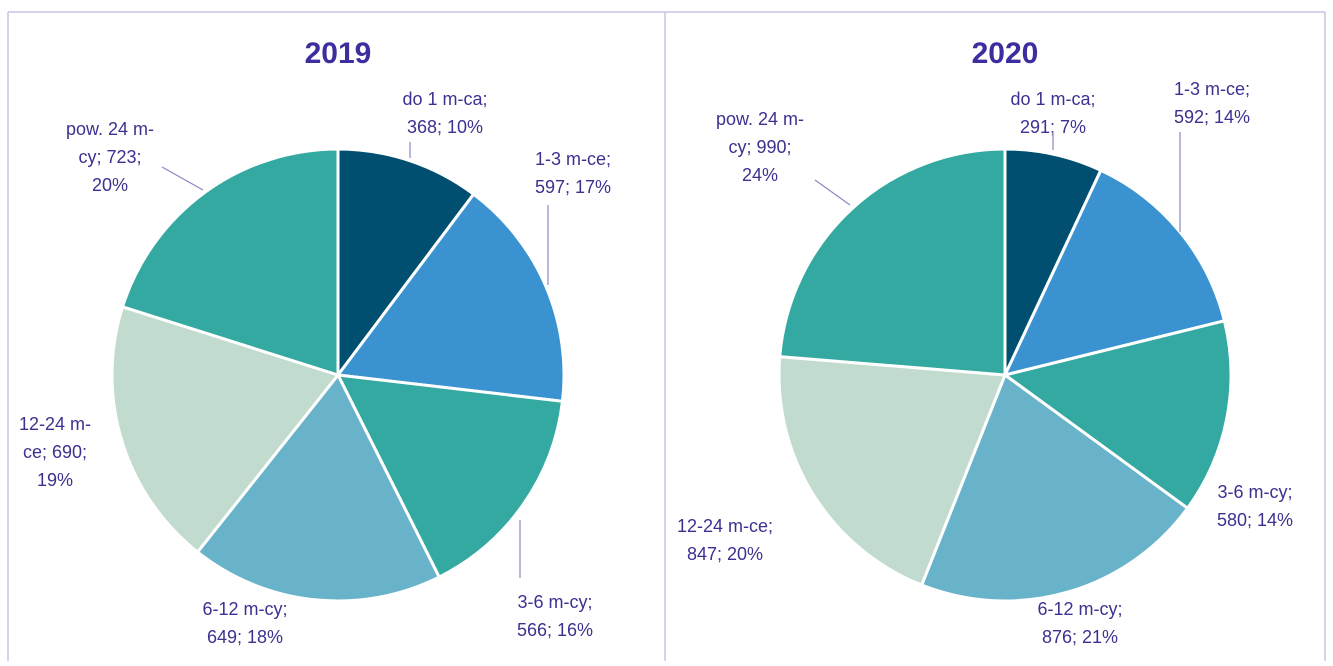  I want to click on data-label: 368; 10%, so click(445, 127).